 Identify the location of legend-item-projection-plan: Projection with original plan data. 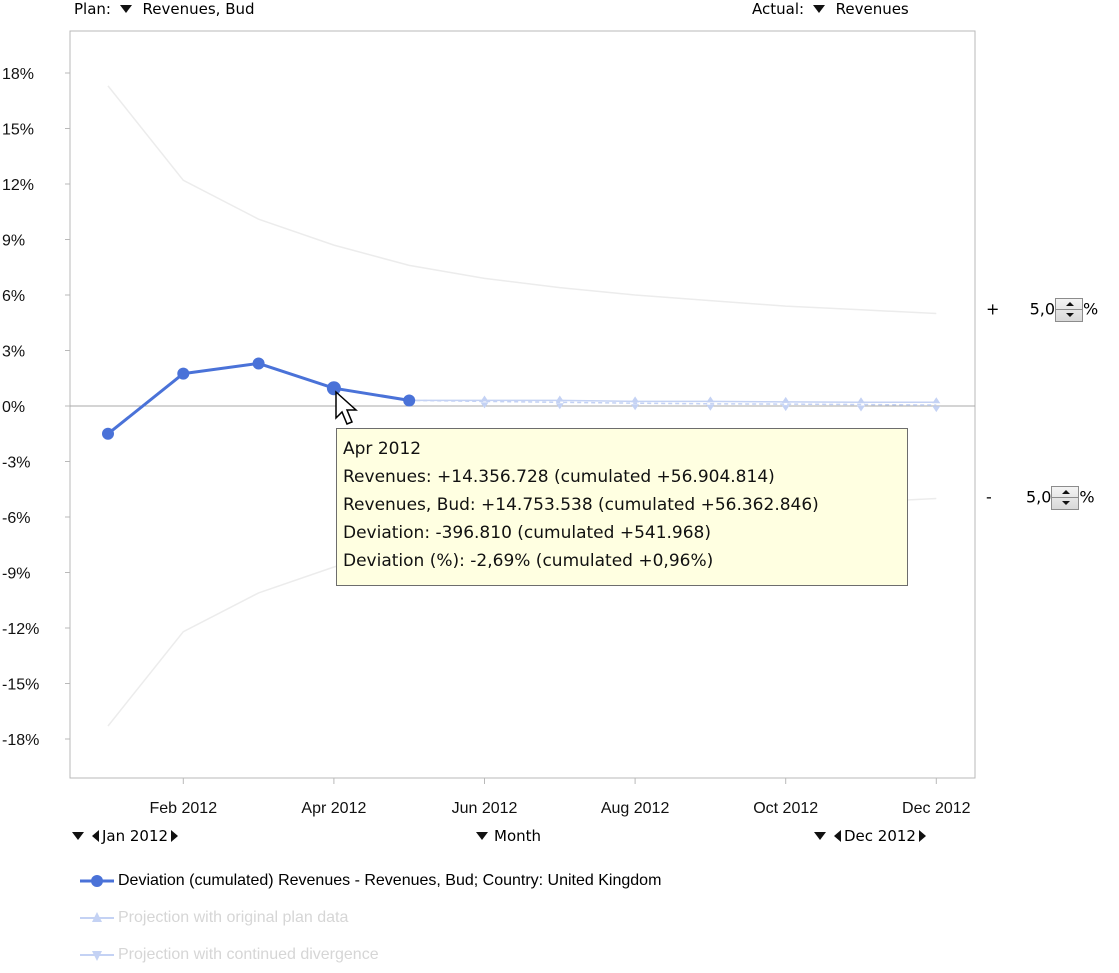
(214, 918).